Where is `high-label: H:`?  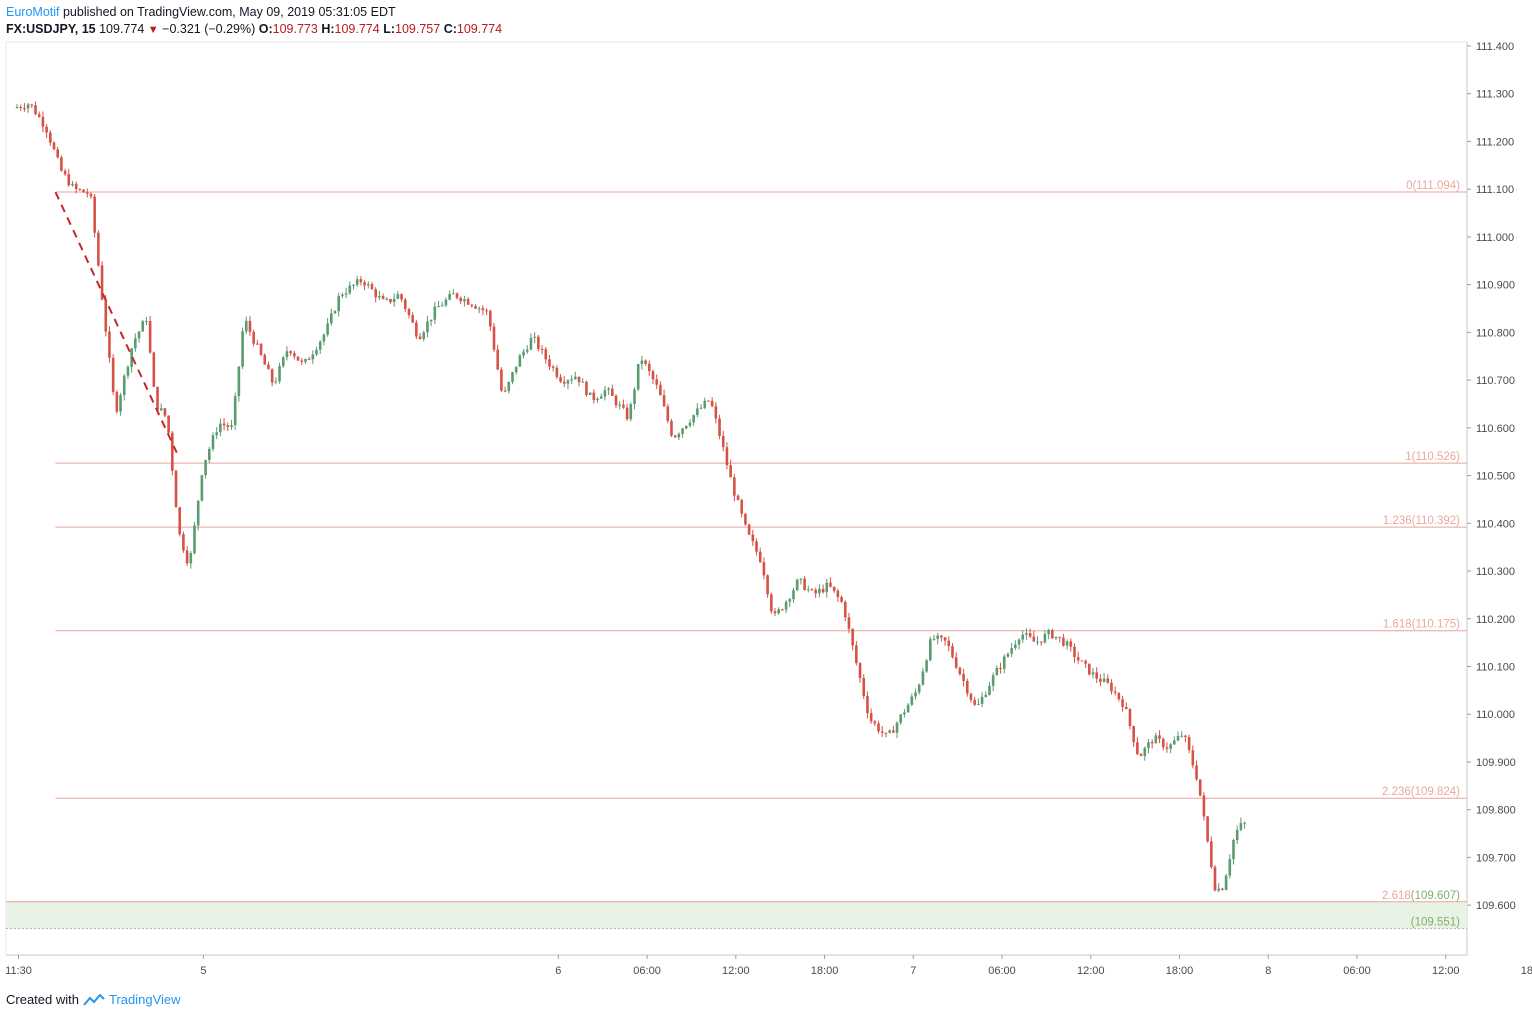
high-label: H: is located at coordinates (328, 29).